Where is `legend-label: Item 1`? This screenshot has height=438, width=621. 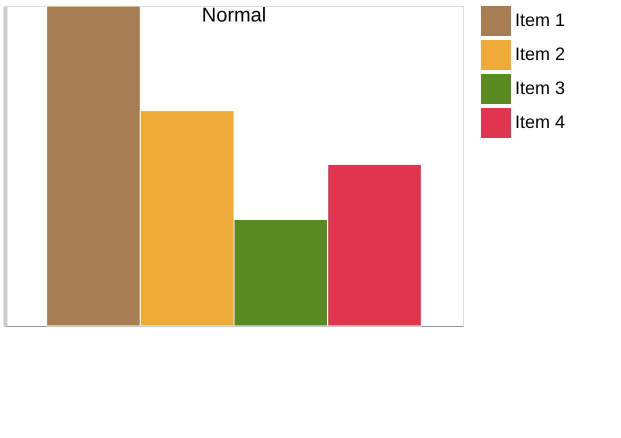
legend-label: Item 1 is located at coordinates (540, 20).